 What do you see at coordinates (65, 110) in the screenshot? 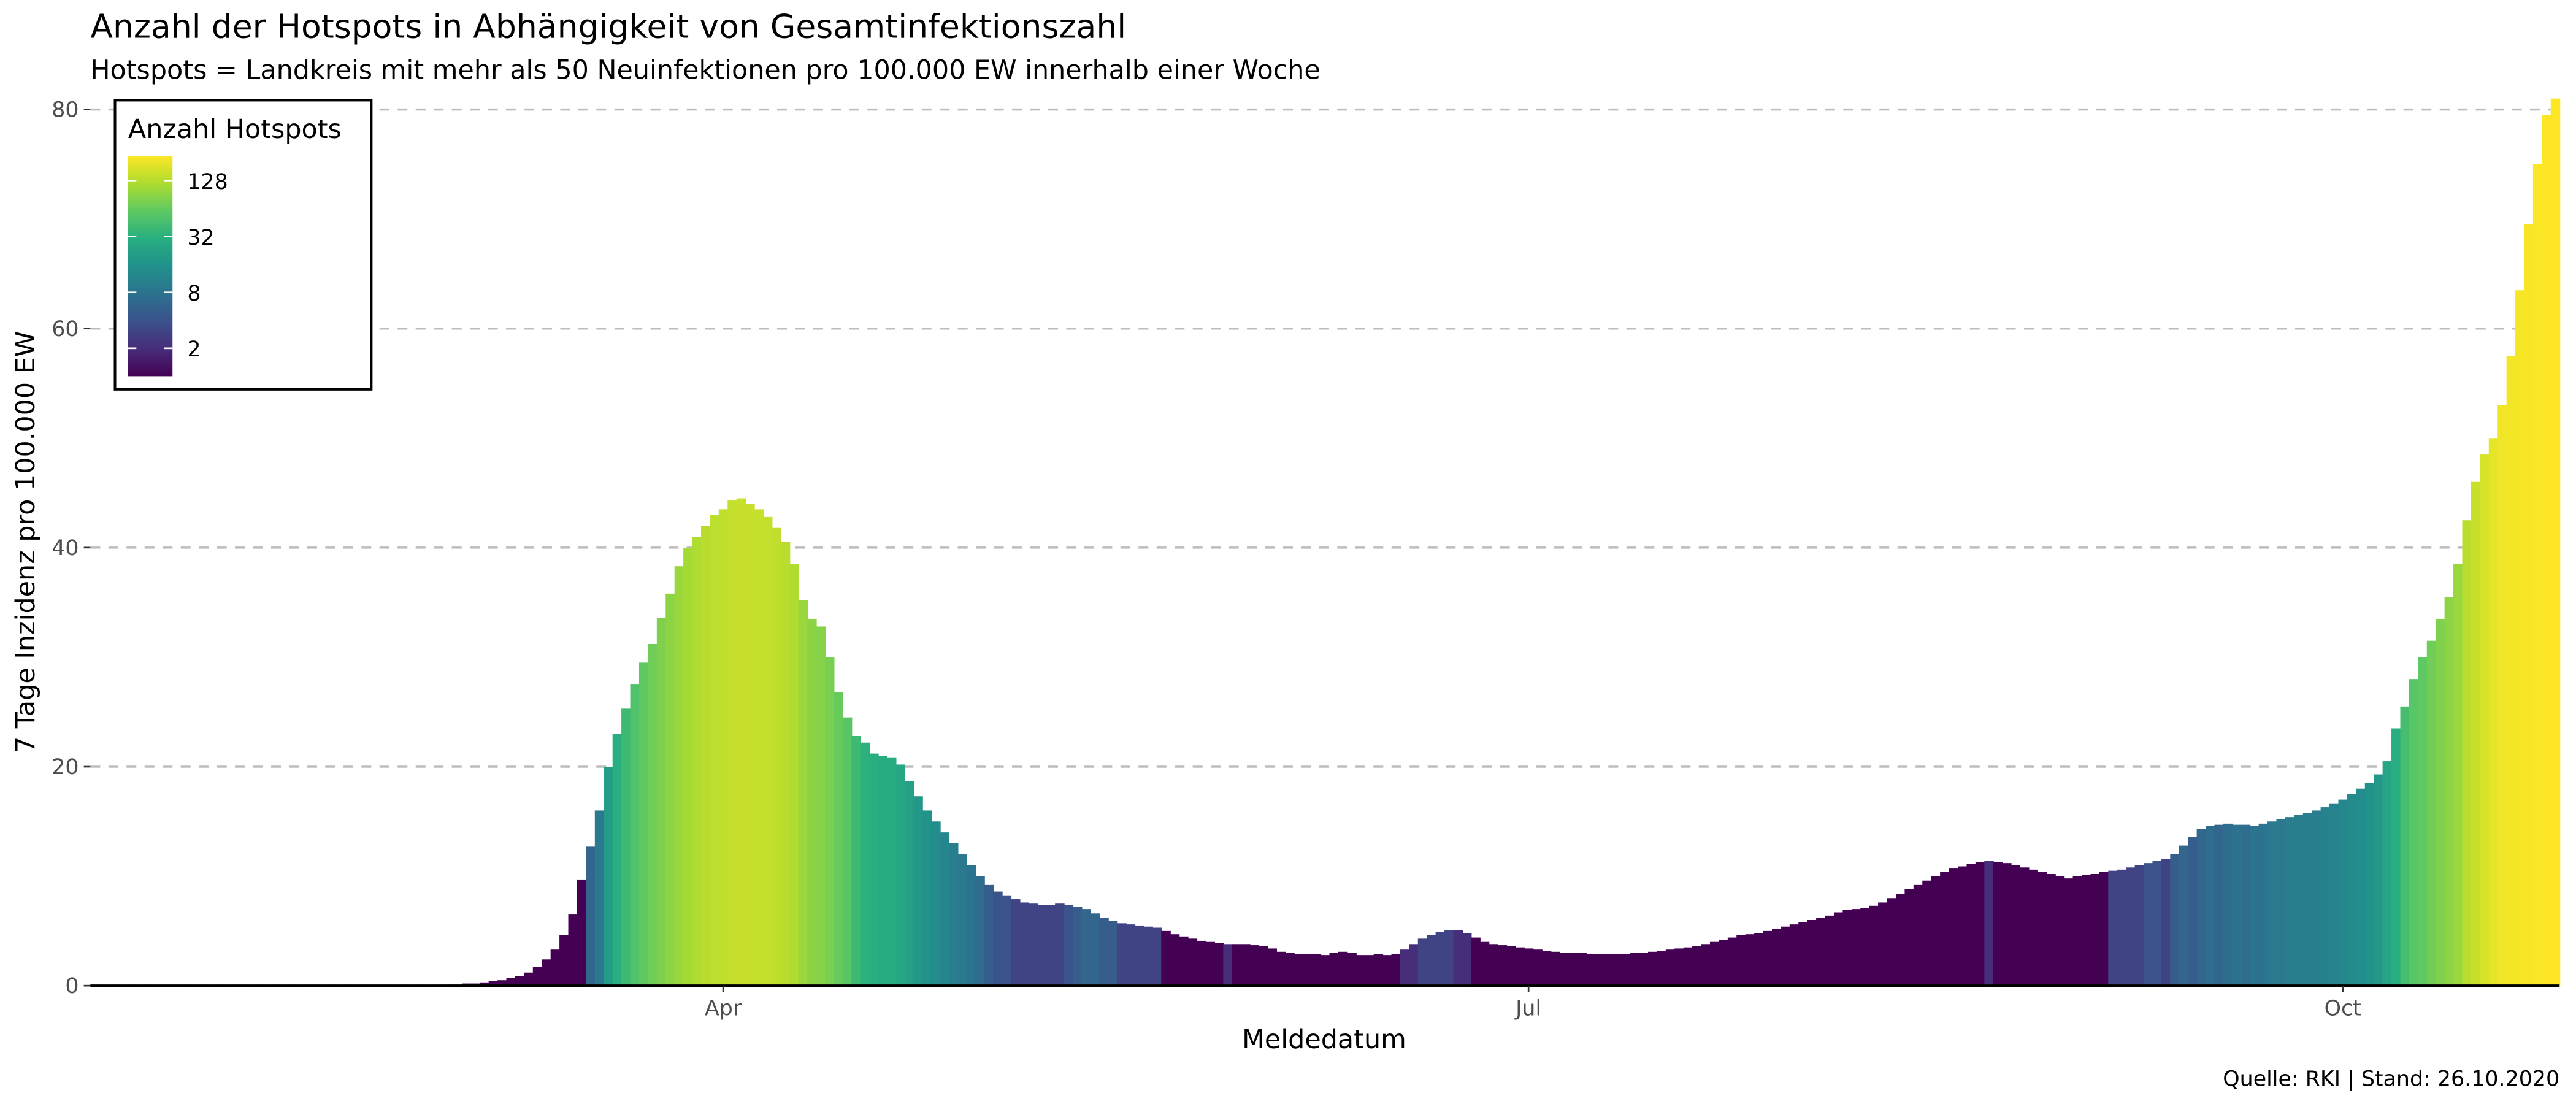
I see `y-tick-label: 80` at bounding box center [65, 110].